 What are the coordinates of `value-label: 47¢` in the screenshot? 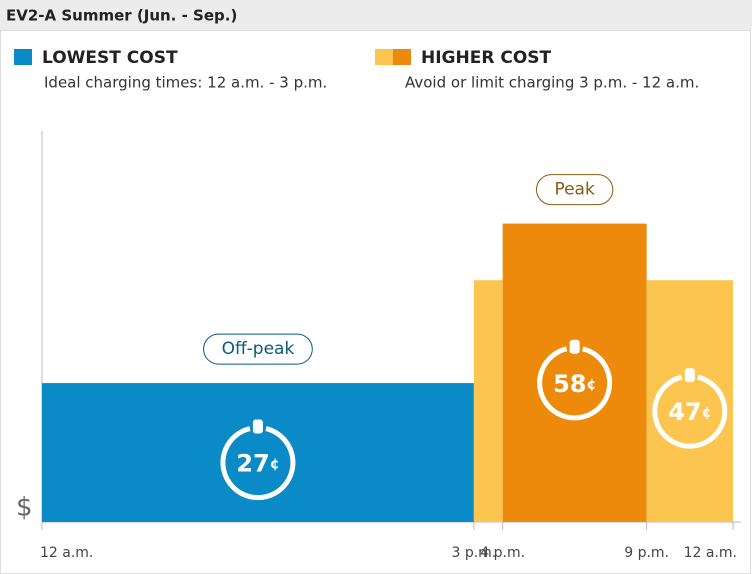 It's located at (689, 412).